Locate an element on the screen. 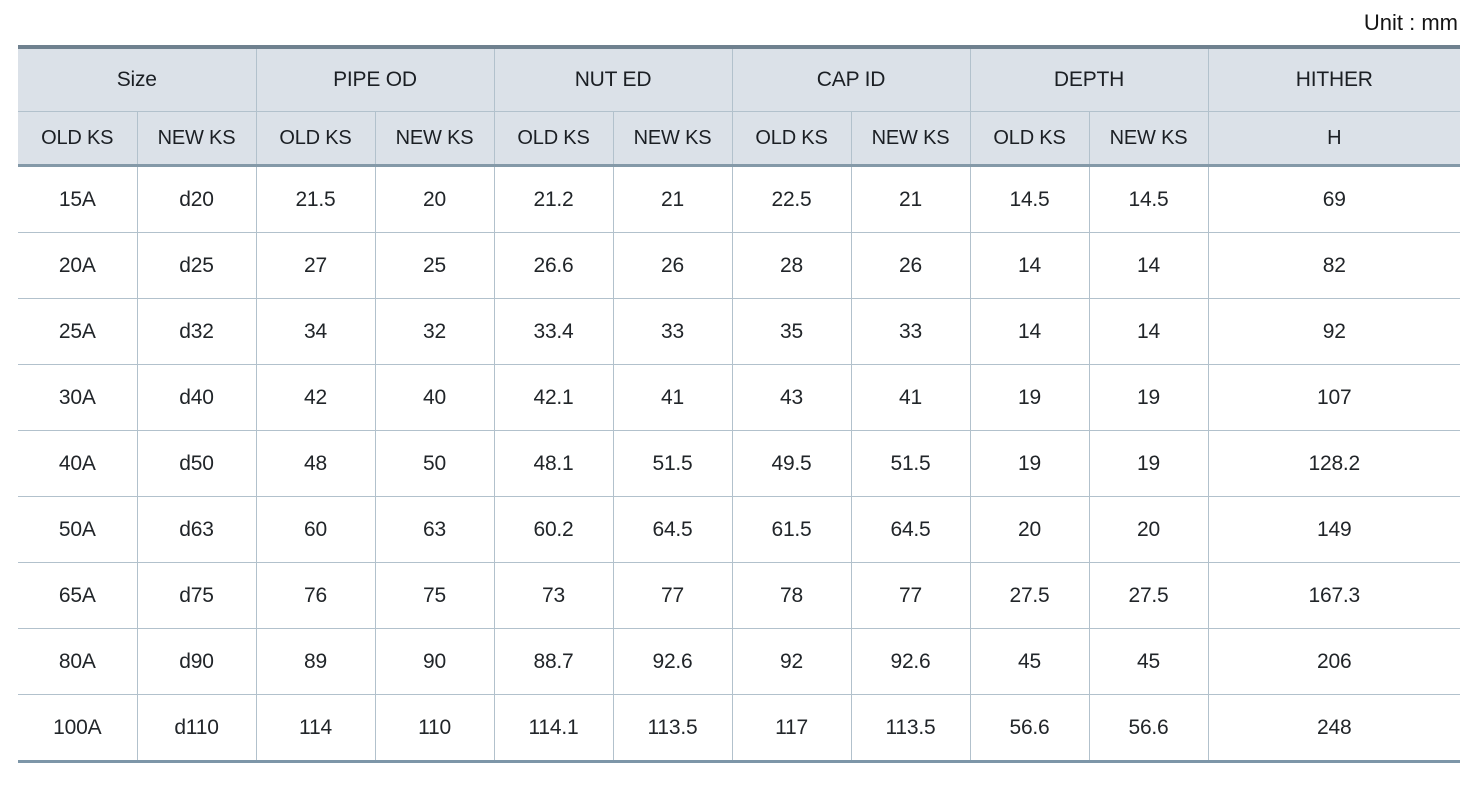 This screenshot has height=791, width=1478. table-cell: 92 is located at coordinates (791, 661).